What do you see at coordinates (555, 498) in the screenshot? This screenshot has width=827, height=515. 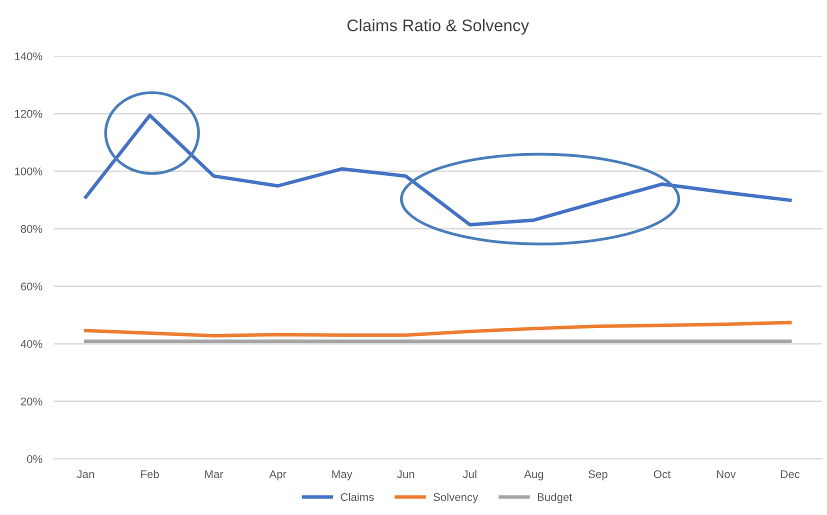 I see `legend-label: Budget` at bounding box center [555, 498].